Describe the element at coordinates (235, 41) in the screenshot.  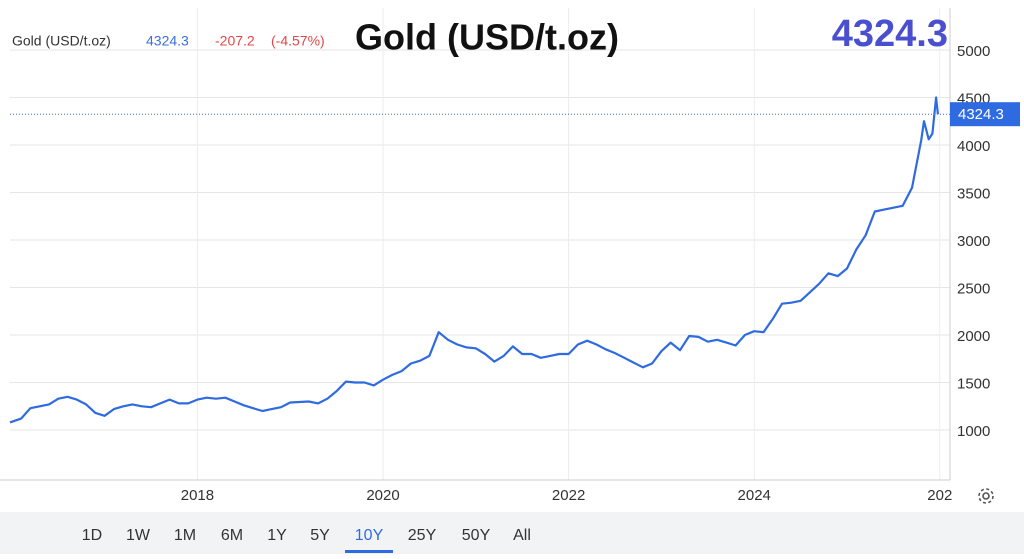
I see `change: -207.2` at that location.